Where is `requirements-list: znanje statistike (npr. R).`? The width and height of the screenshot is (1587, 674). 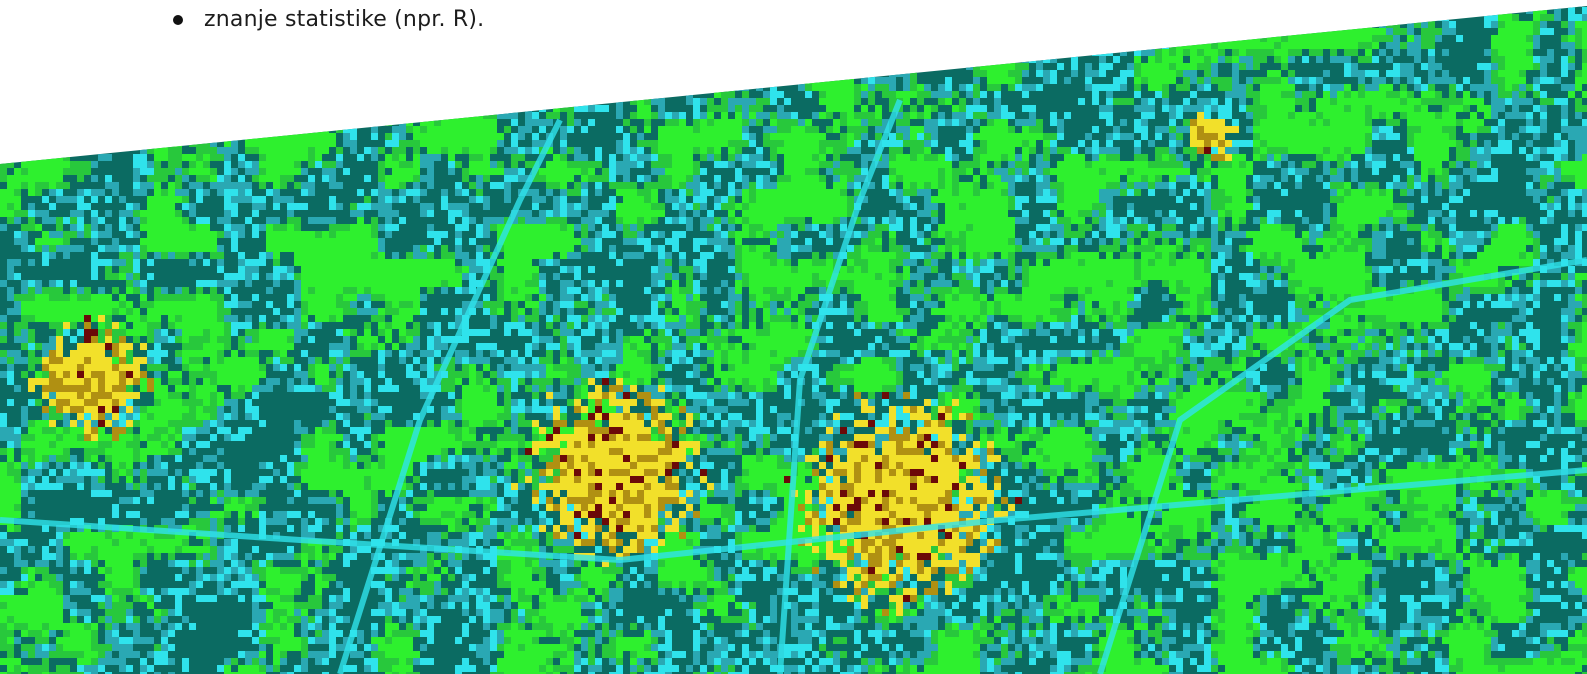
requirements-list: znanje statistike (npr. R). is located at coordinates (327, 20).